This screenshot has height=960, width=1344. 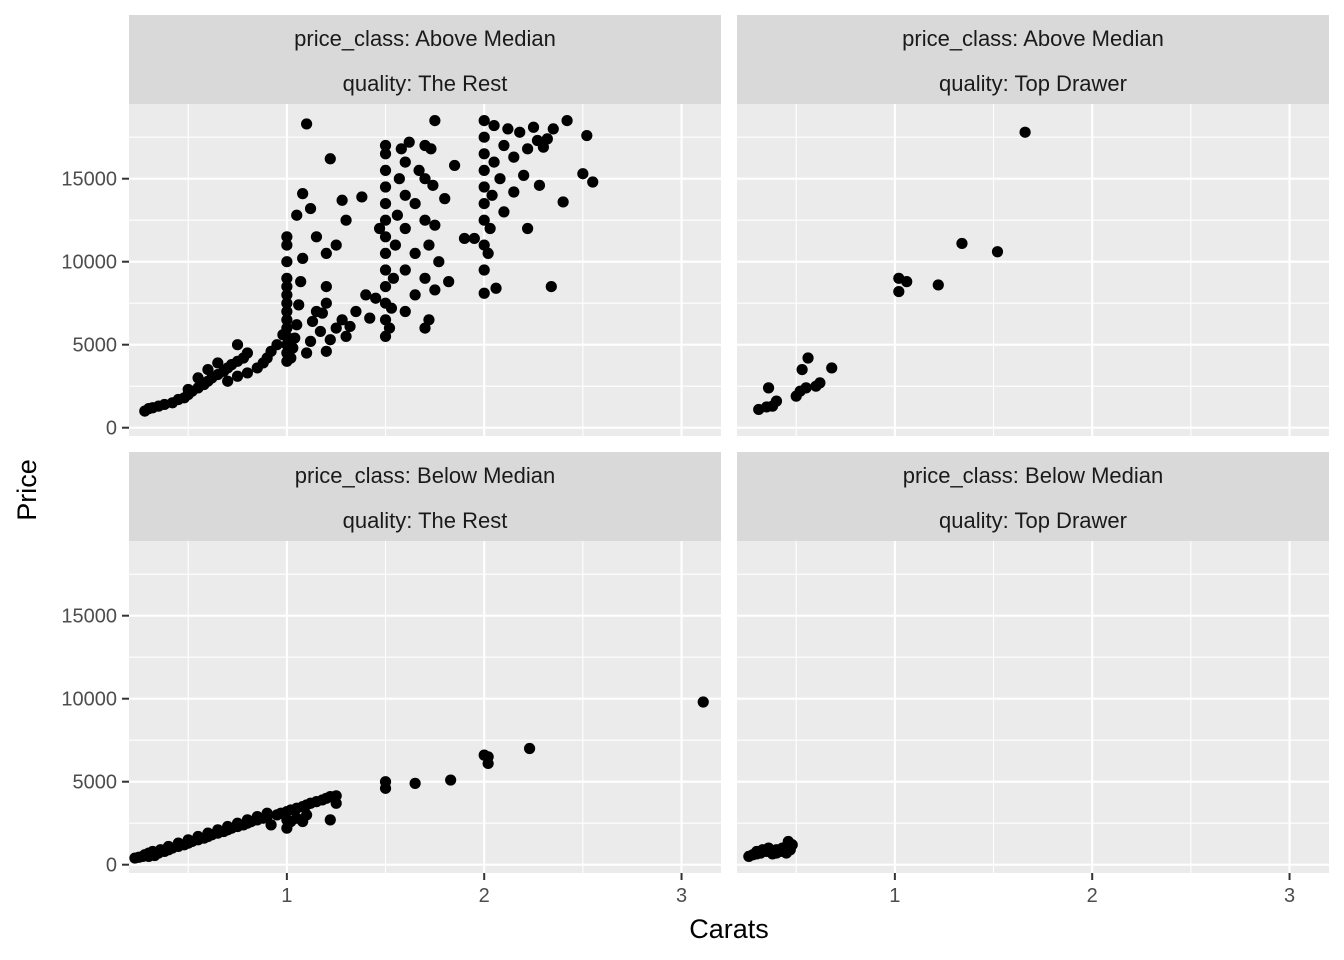 I want to click on facet-strip-label: price_class: Below Median, so click(x=1033, y=475).